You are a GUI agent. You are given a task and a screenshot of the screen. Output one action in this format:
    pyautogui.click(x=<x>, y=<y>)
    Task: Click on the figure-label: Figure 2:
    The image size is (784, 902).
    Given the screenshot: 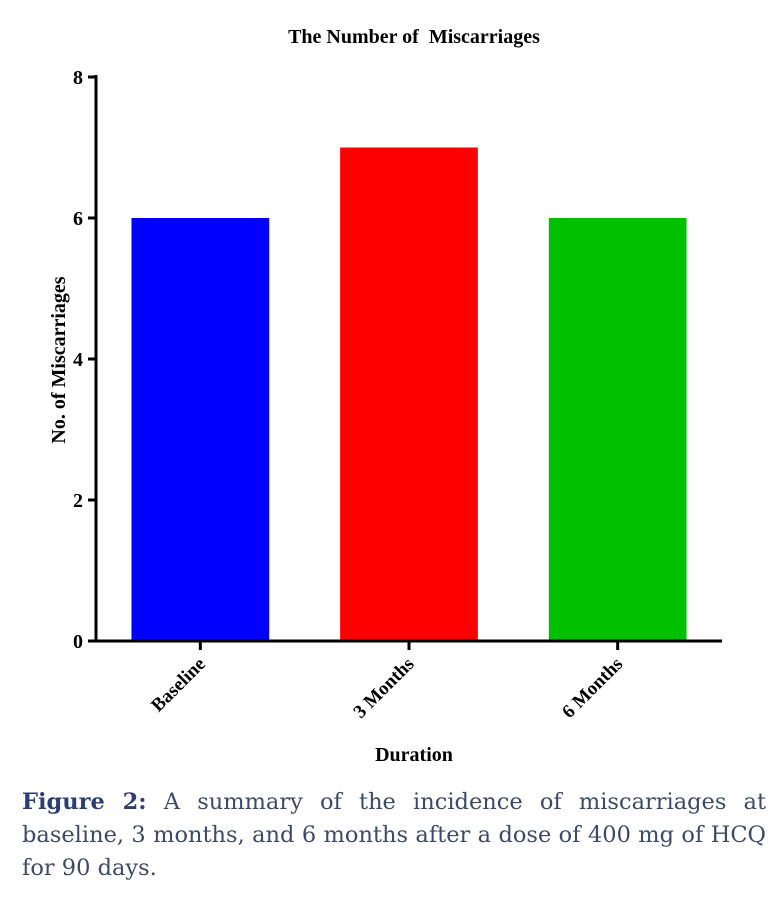 What is the action you would take?
    pyautogui.click(x=84, y=802)
    